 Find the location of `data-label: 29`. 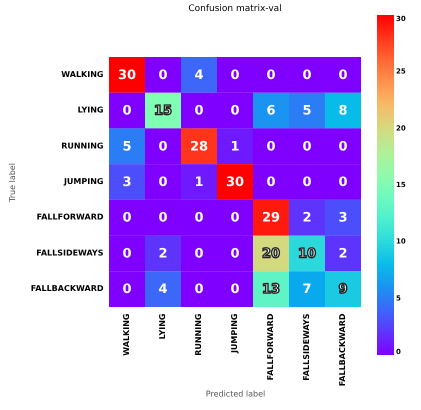

data-label: 29 is located at coordinates (271, 218).